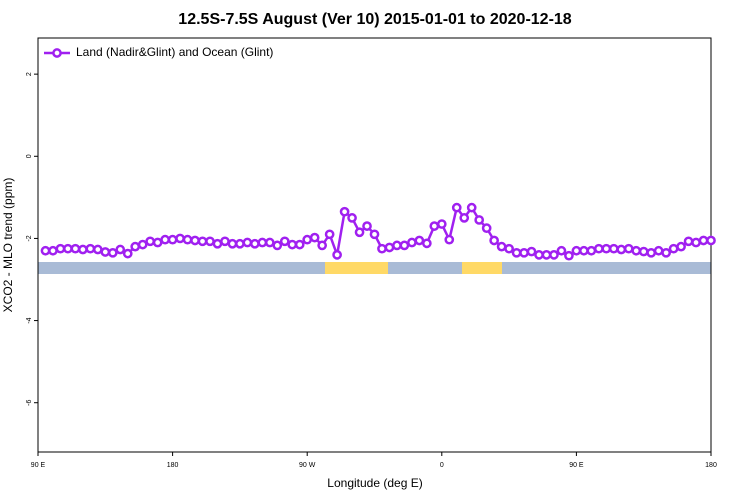 The width and height of the screenshot is (750, 500). I want to click on y-tick-label: 2, so click(29, 74).